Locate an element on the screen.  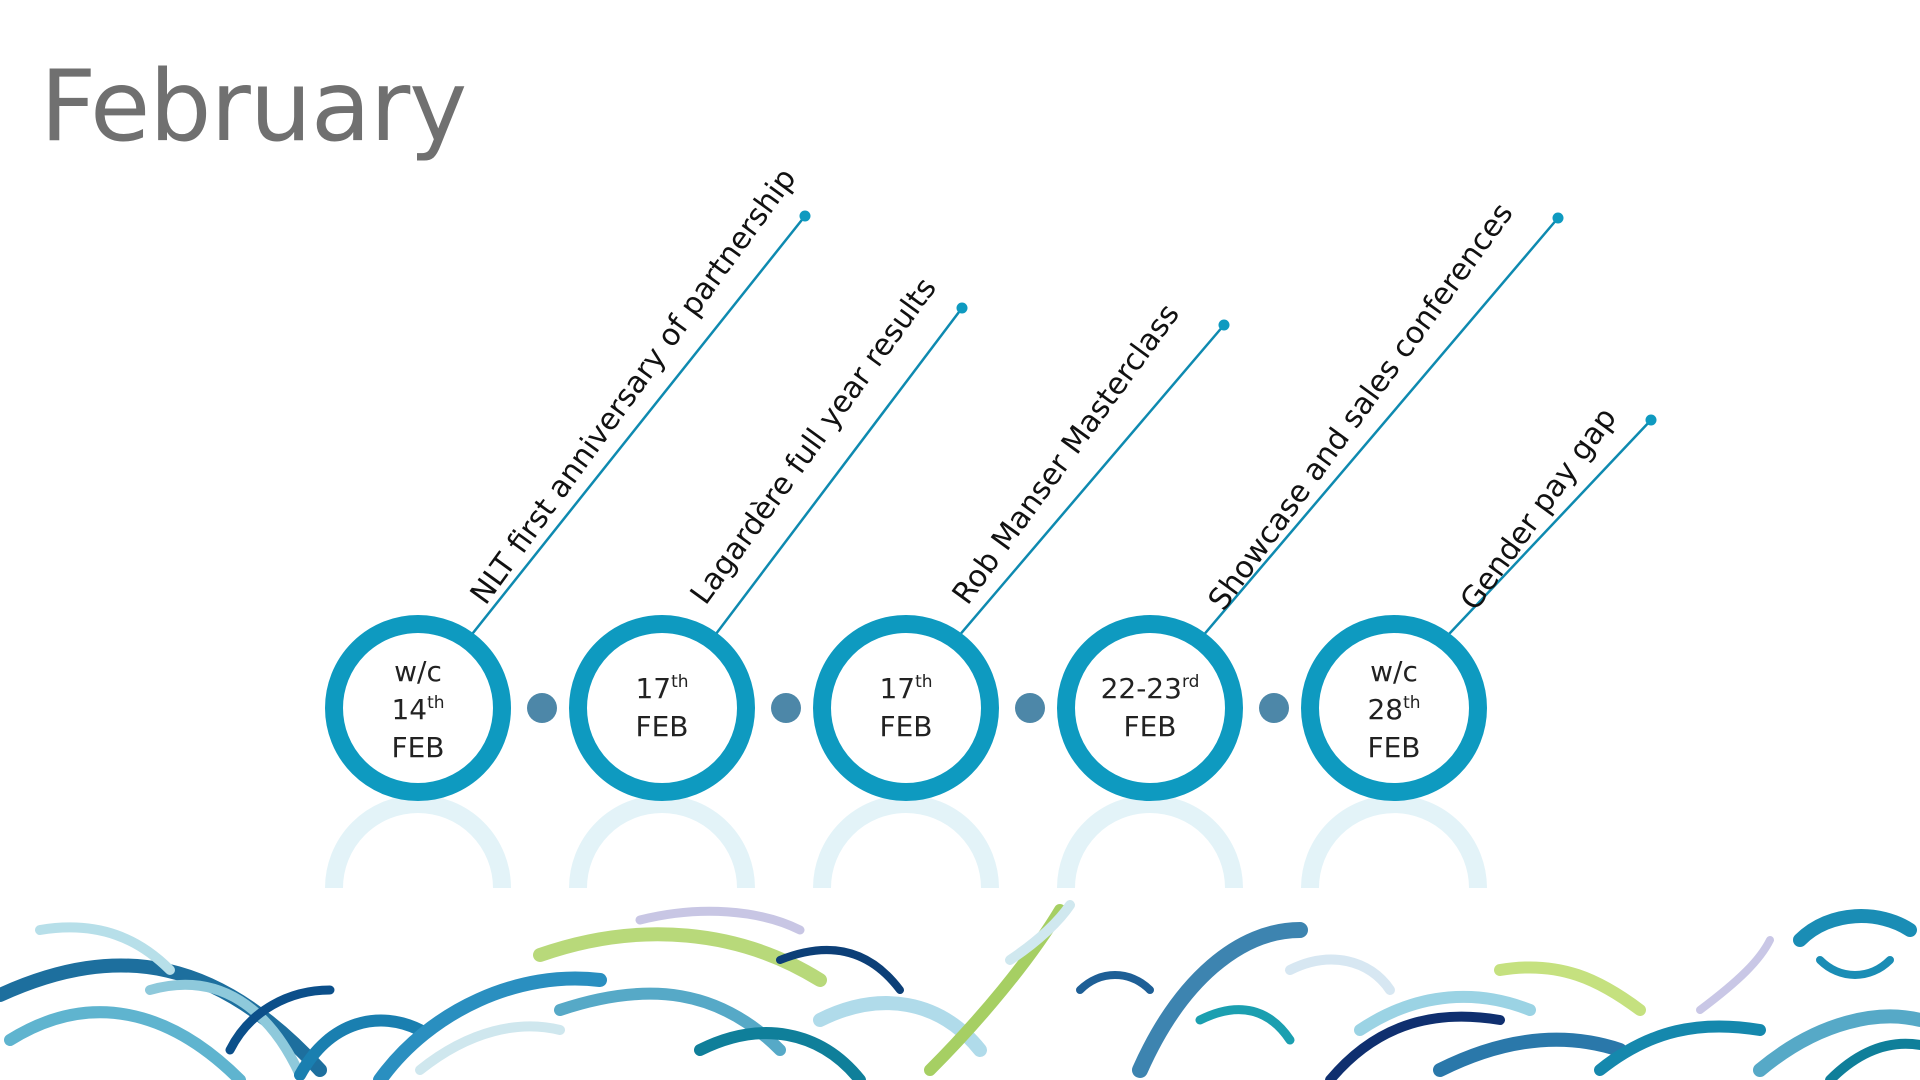
date-label: w/c 14th FEB is located at coordinates (418, 710).